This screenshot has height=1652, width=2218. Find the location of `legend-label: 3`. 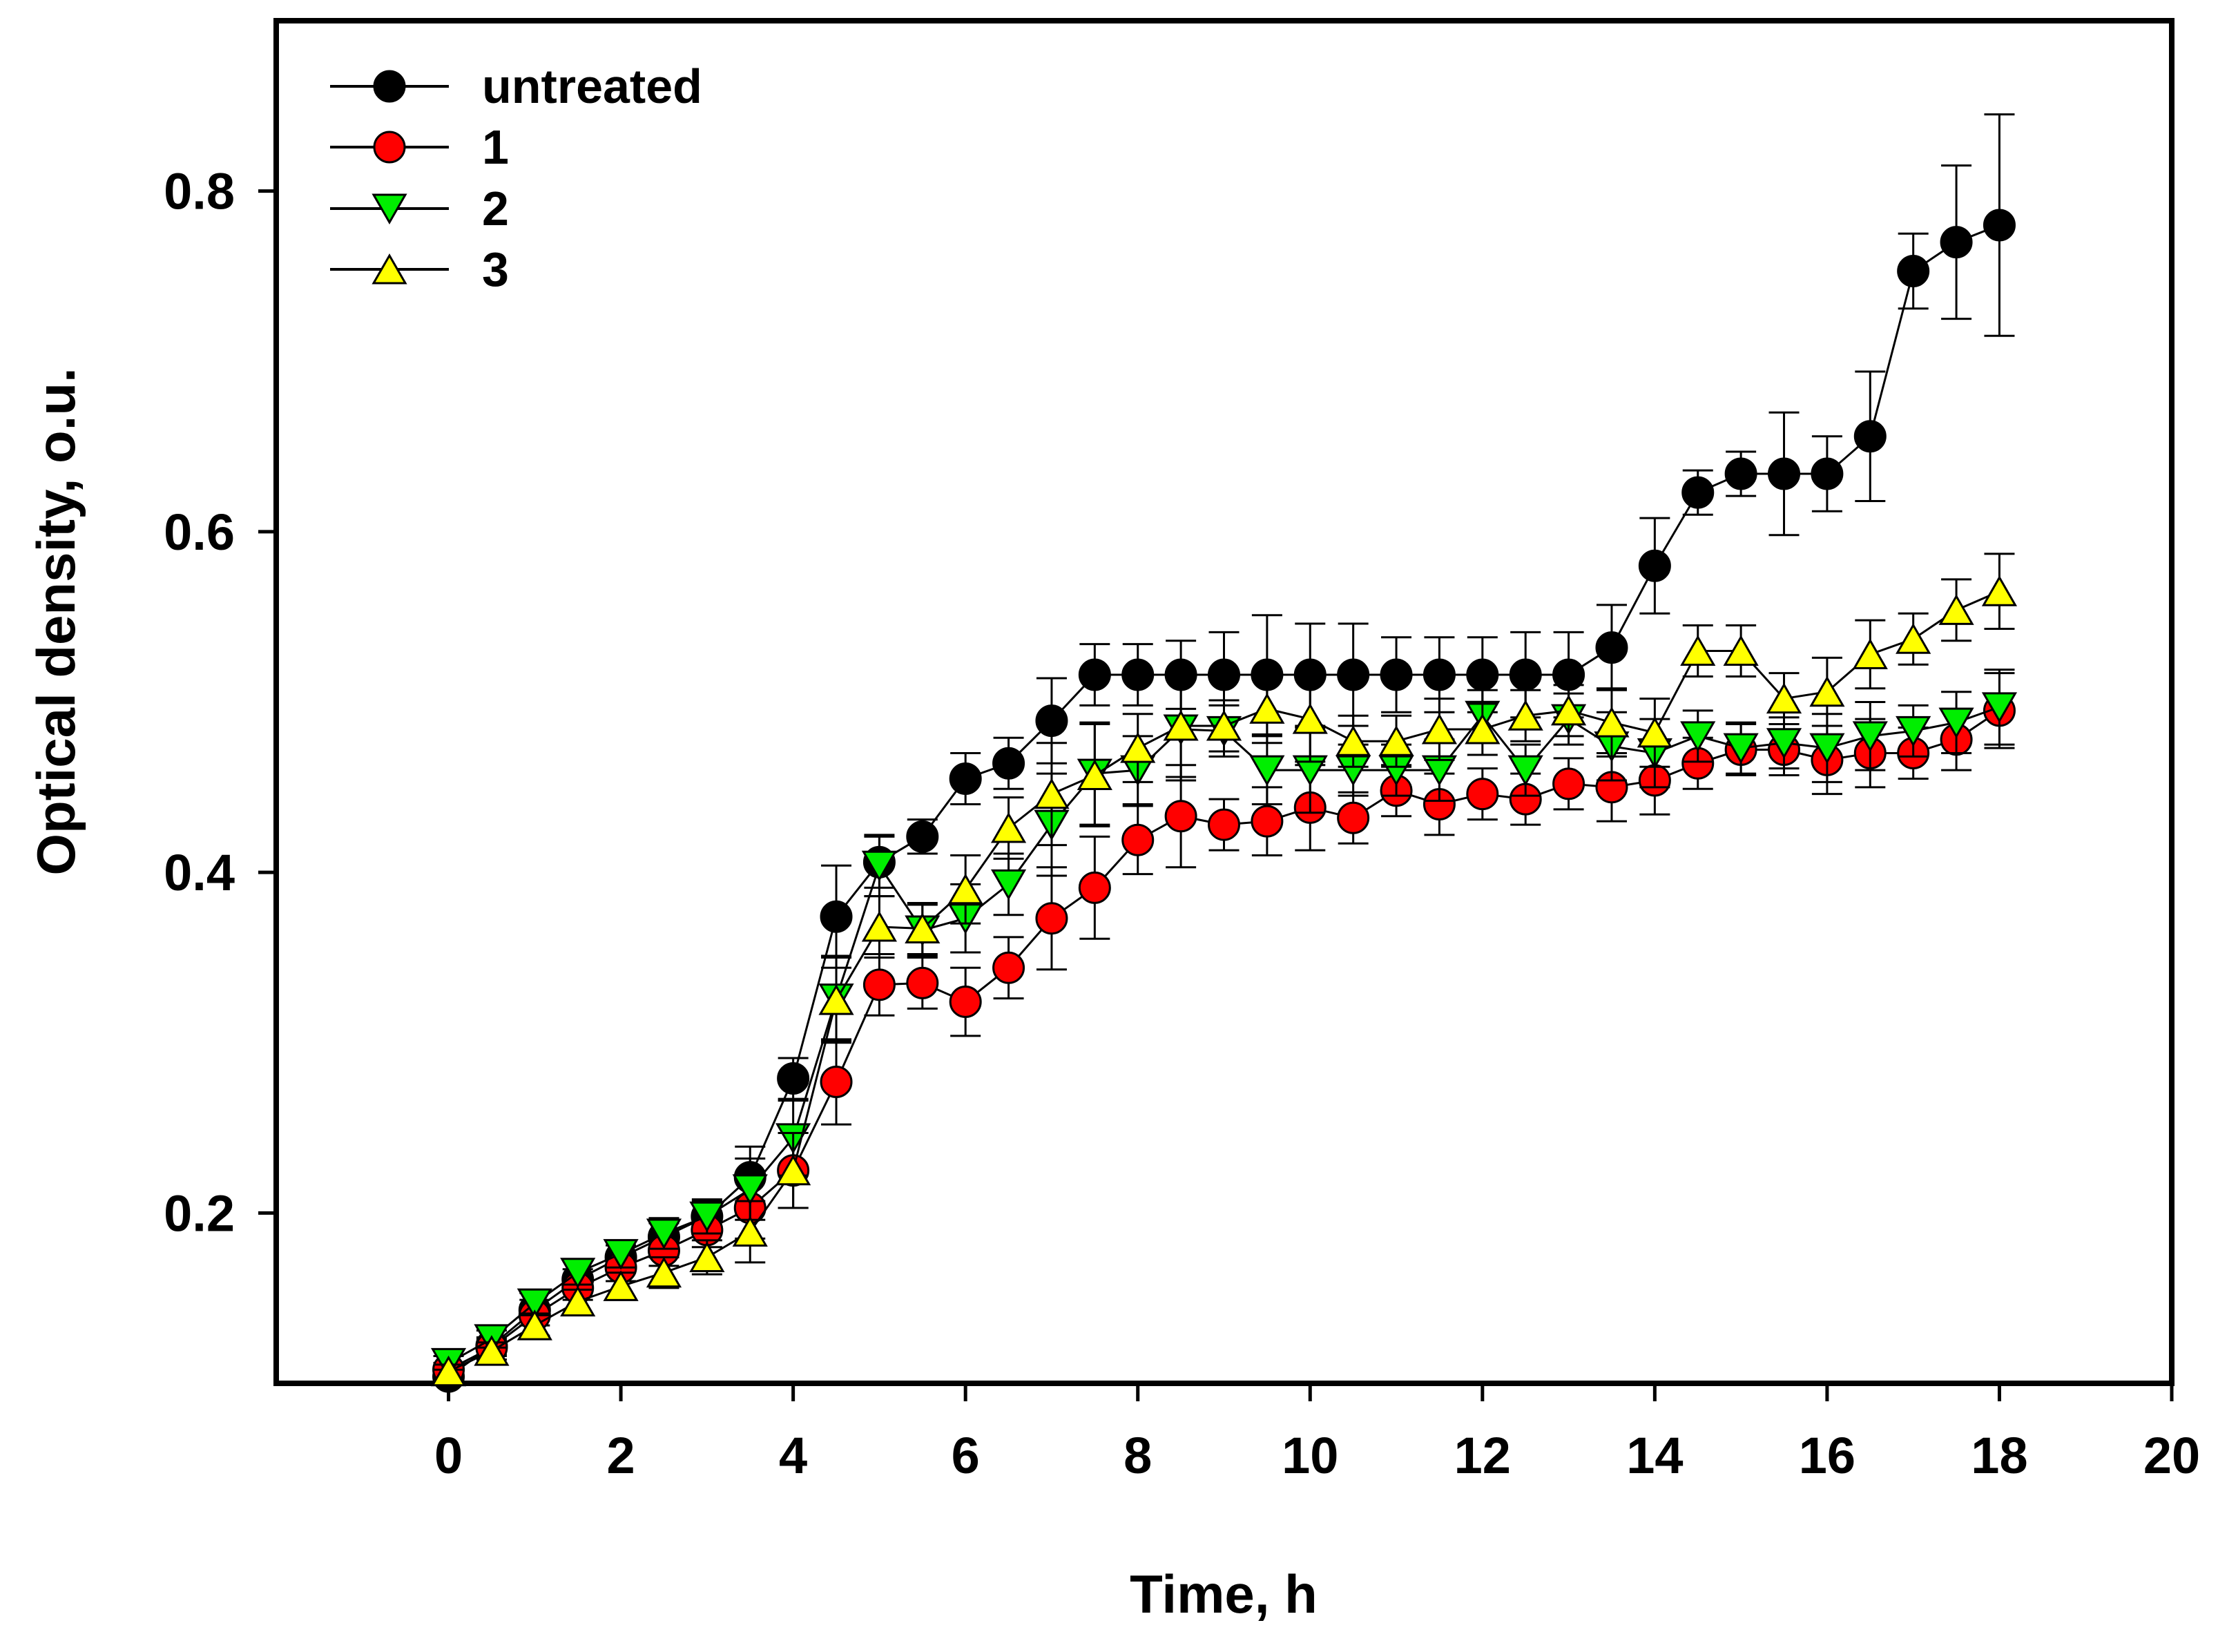

legend-label: 3 is located at coordinates (495, 269).